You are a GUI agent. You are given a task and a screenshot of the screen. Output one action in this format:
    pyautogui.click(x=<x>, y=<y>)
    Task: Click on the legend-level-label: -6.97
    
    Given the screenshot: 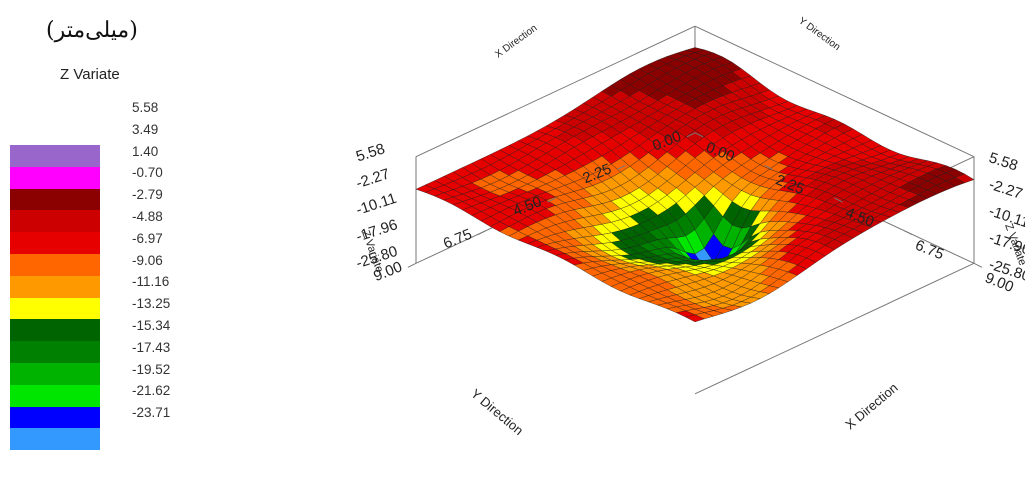 What is the action you would take?
    pyautogui.click(x=147, y=238)
    